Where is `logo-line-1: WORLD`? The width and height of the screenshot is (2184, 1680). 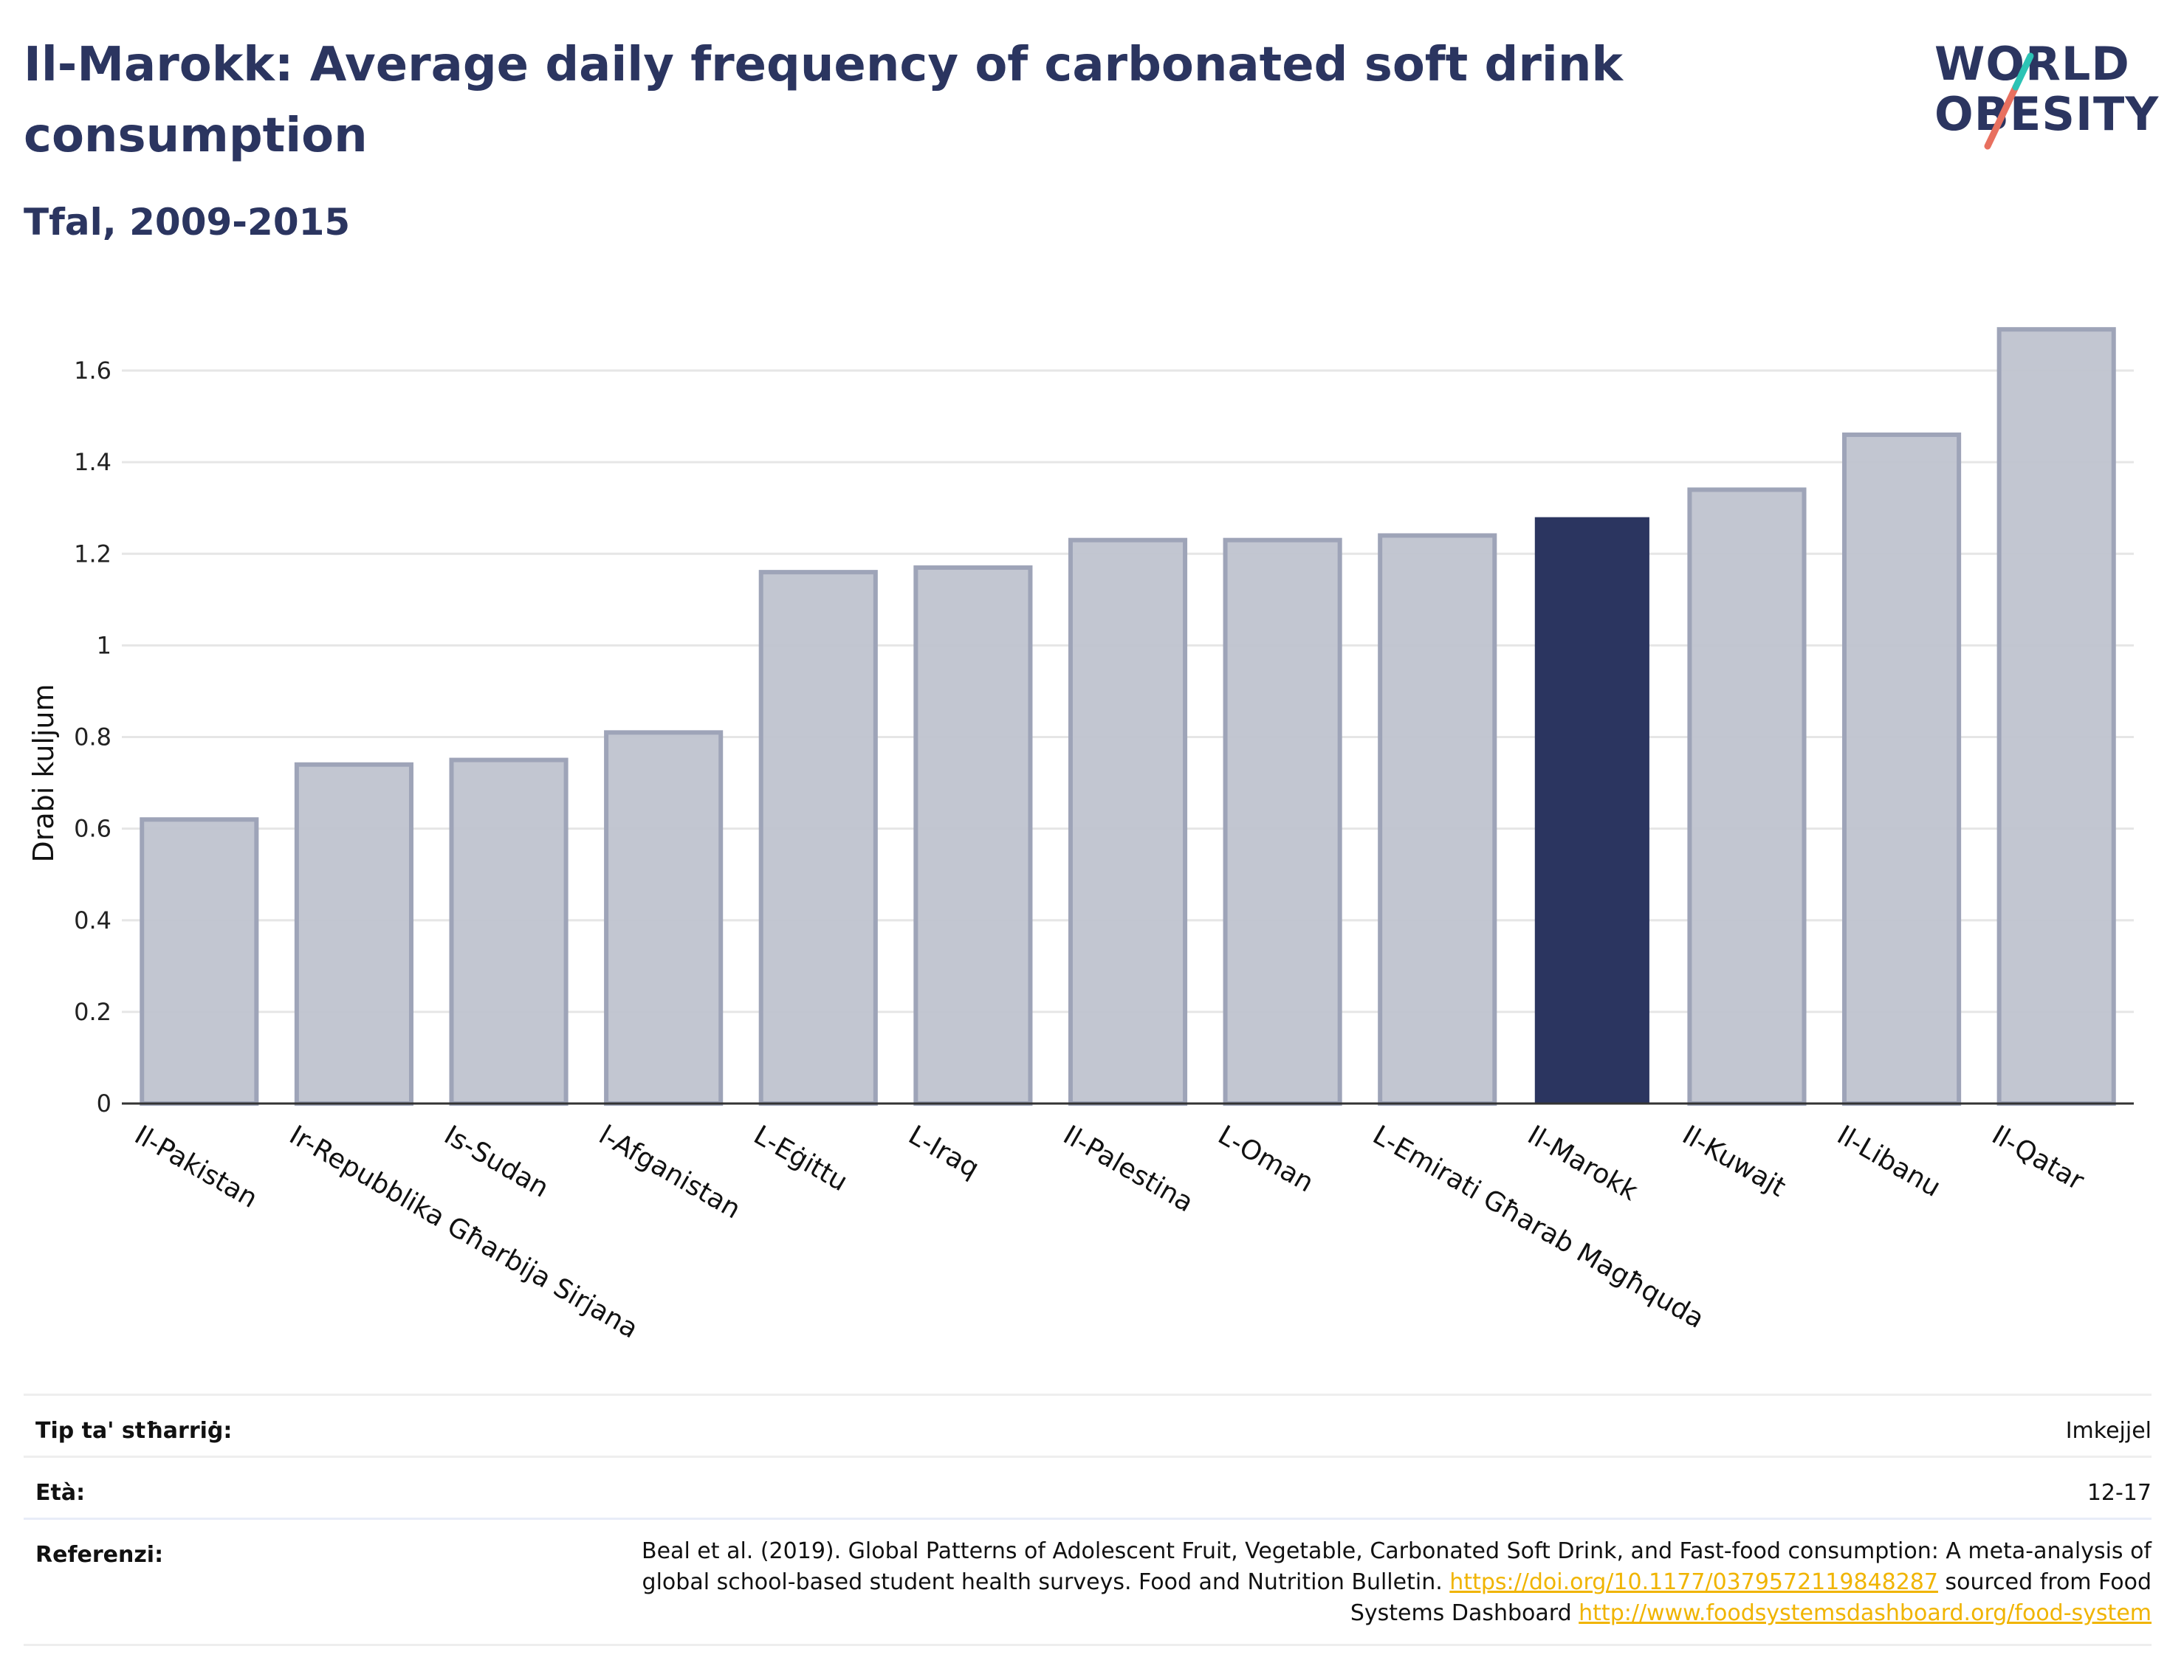
logo-line-1: WORLD is located at coordinates (2032, 64).